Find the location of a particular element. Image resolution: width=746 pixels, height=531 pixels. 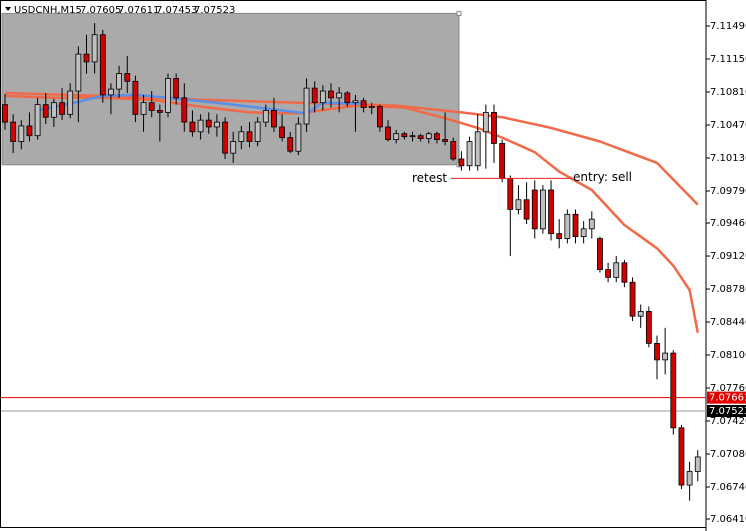

y-tick-label: 7.09790 is located at coordinates (728, 191).